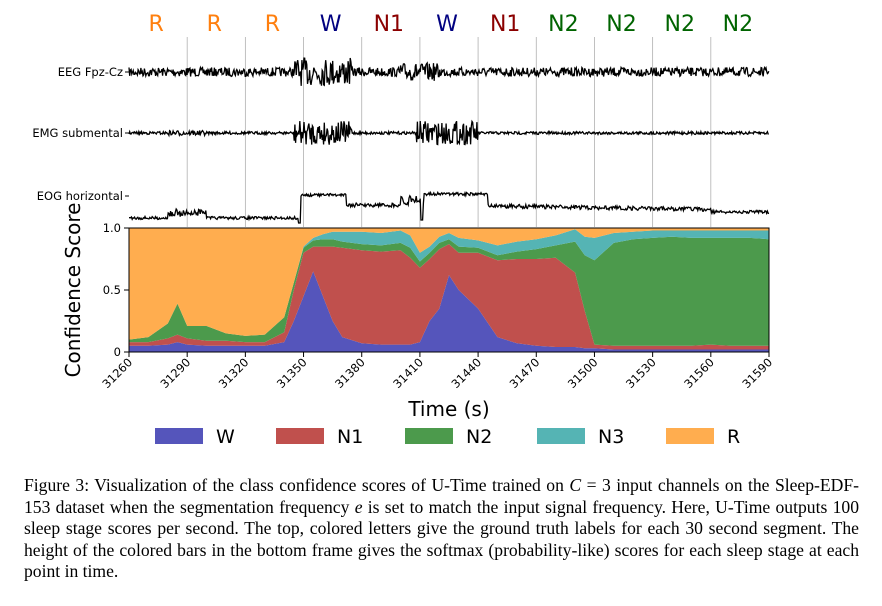 The image size is (882, 606). What do you see at coordinates (449, 311) in the screenshot?
I see `area-w` at bounding box center [449, 311].